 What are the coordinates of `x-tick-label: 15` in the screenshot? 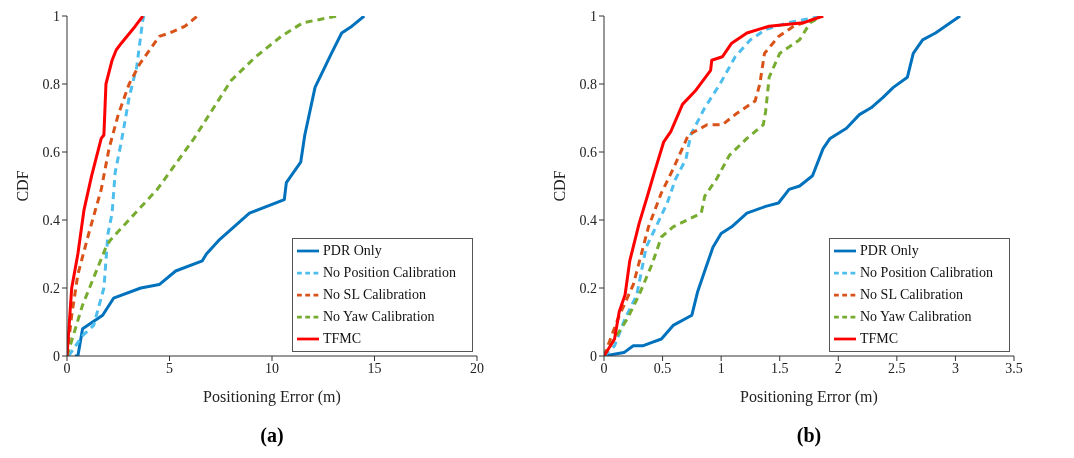 It's located at (374, 368).